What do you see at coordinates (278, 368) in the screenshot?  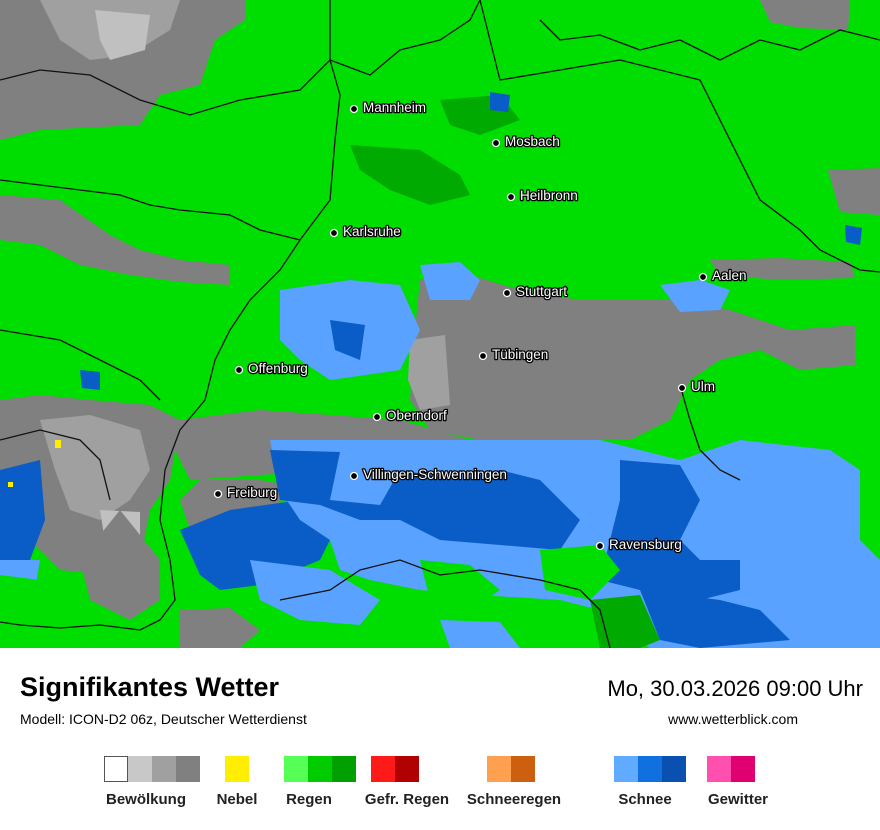 I see `city-label: Offenburg` at bounding box center [278, 368].